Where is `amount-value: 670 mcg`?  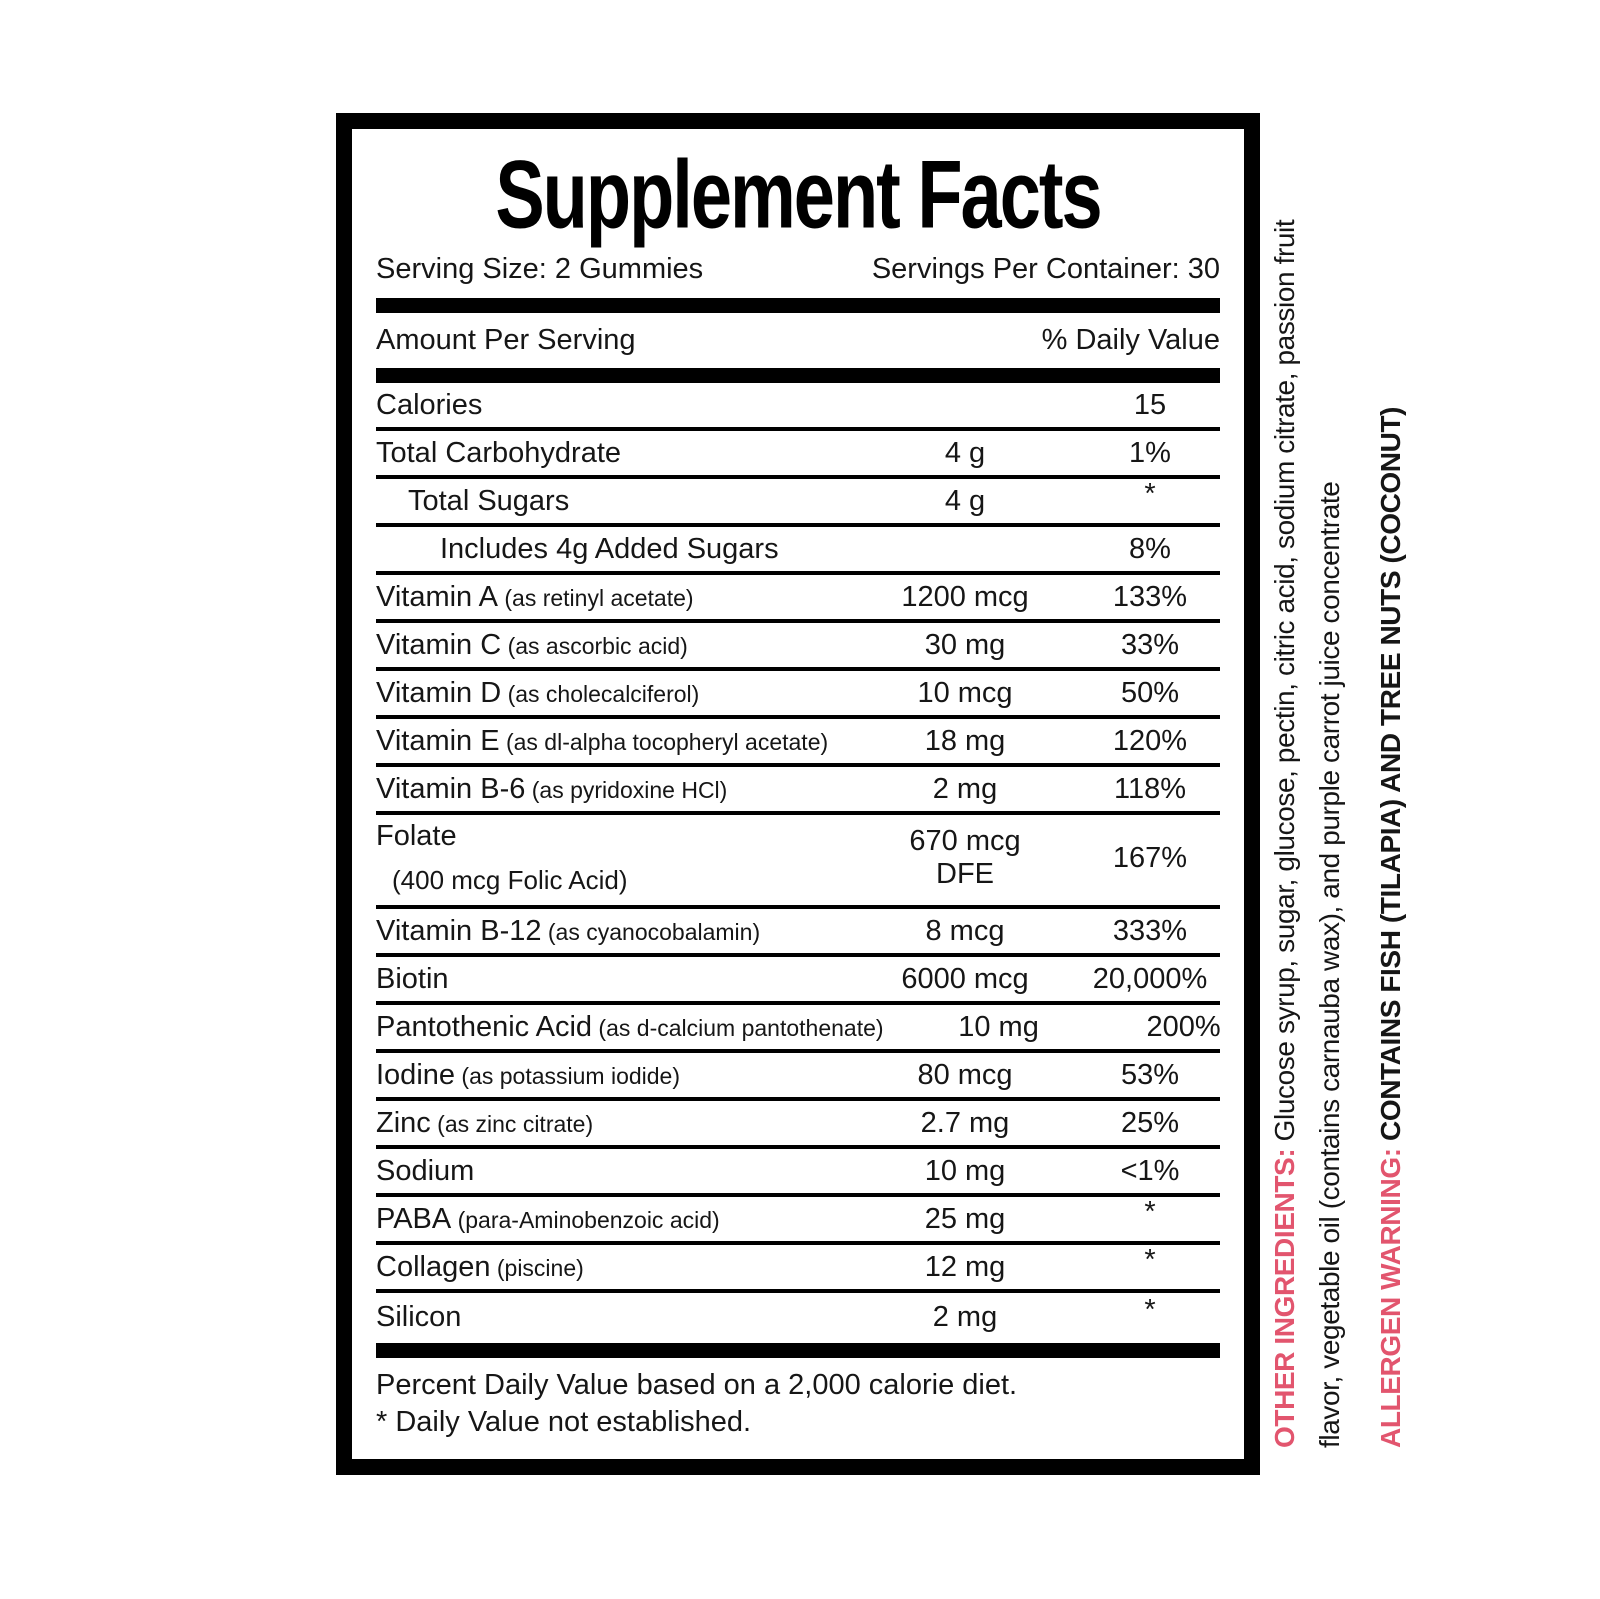 amount-value: 670 mcg is located at coordinates (965, 841).